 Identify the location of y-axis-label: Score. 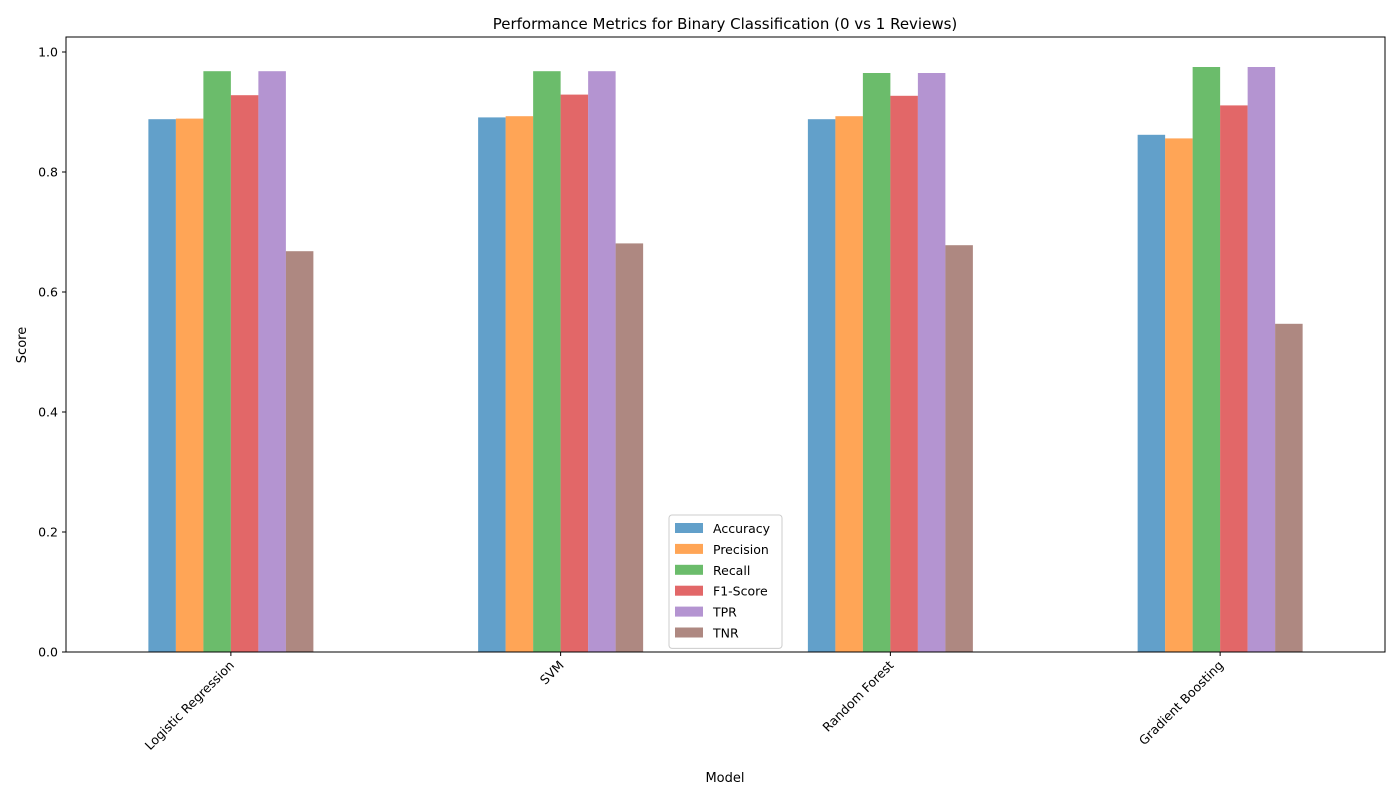
(22, 345).